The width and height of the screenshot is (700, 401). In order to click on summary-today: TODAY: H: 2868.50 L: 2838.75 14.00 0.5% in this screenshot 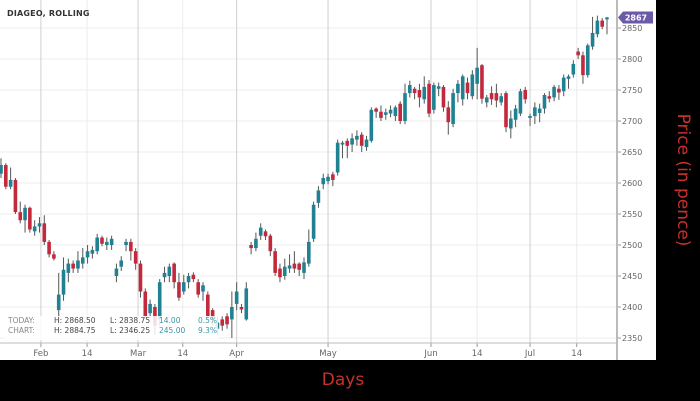, I will do `click(111, 321)`.